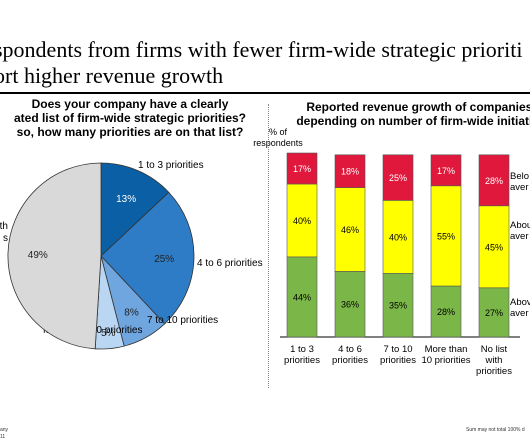 The image size is (530, 442). I want to click on category-label: 7 to 10, so click(397, 349).